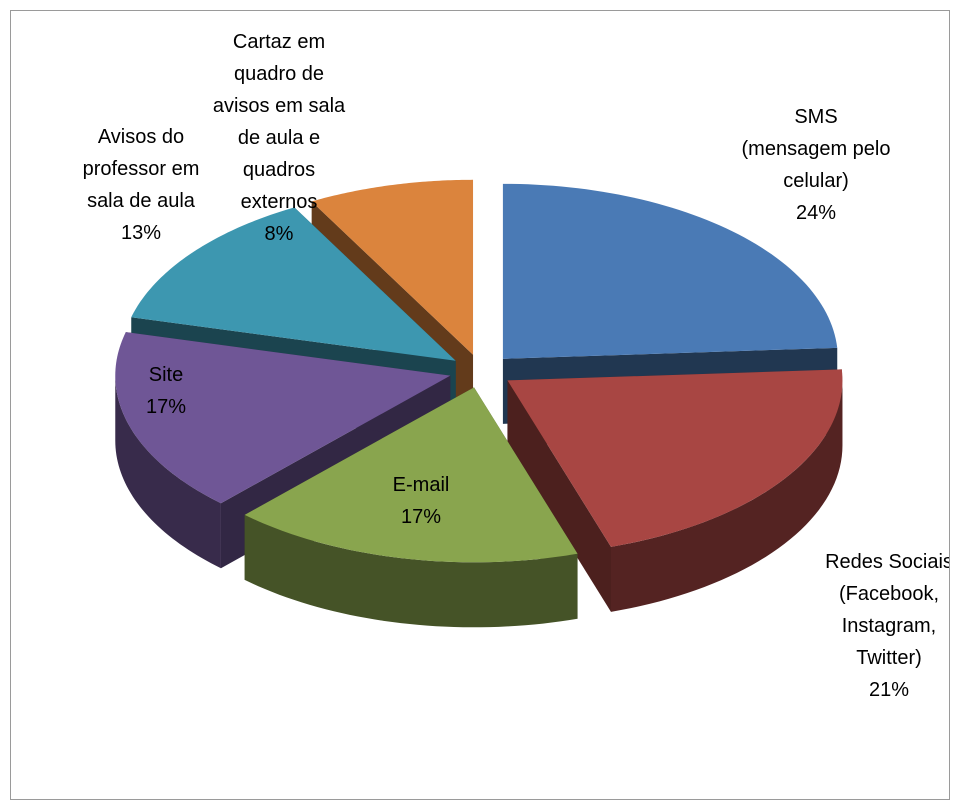  I want to click on value-label: 24%, so click(816, 213).